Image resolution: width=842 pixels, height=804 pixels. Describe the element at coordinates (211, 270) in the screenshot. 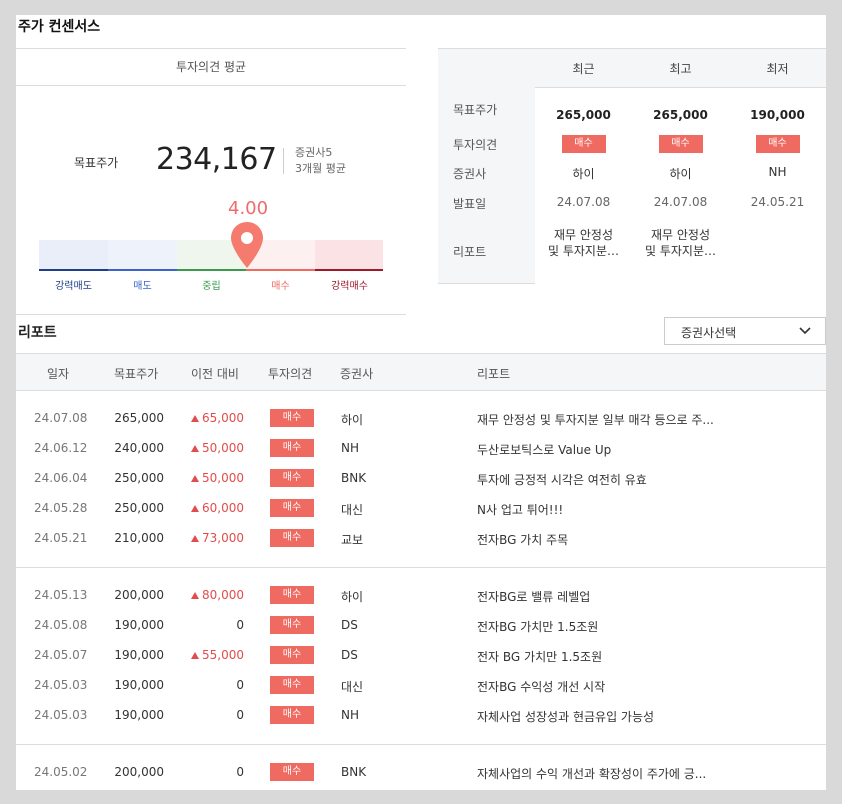

I see `scale-line-neutral` at that location.